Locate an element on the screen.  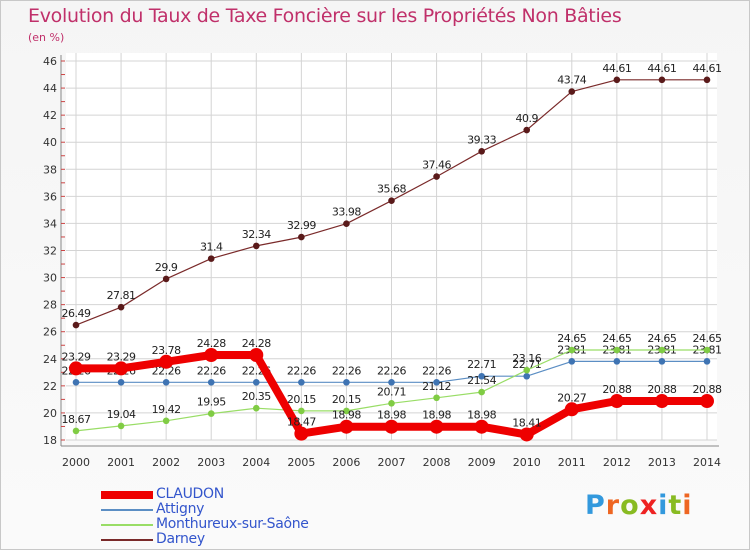
data-label-darney: 43.74 is located at coordinates (571, 80).